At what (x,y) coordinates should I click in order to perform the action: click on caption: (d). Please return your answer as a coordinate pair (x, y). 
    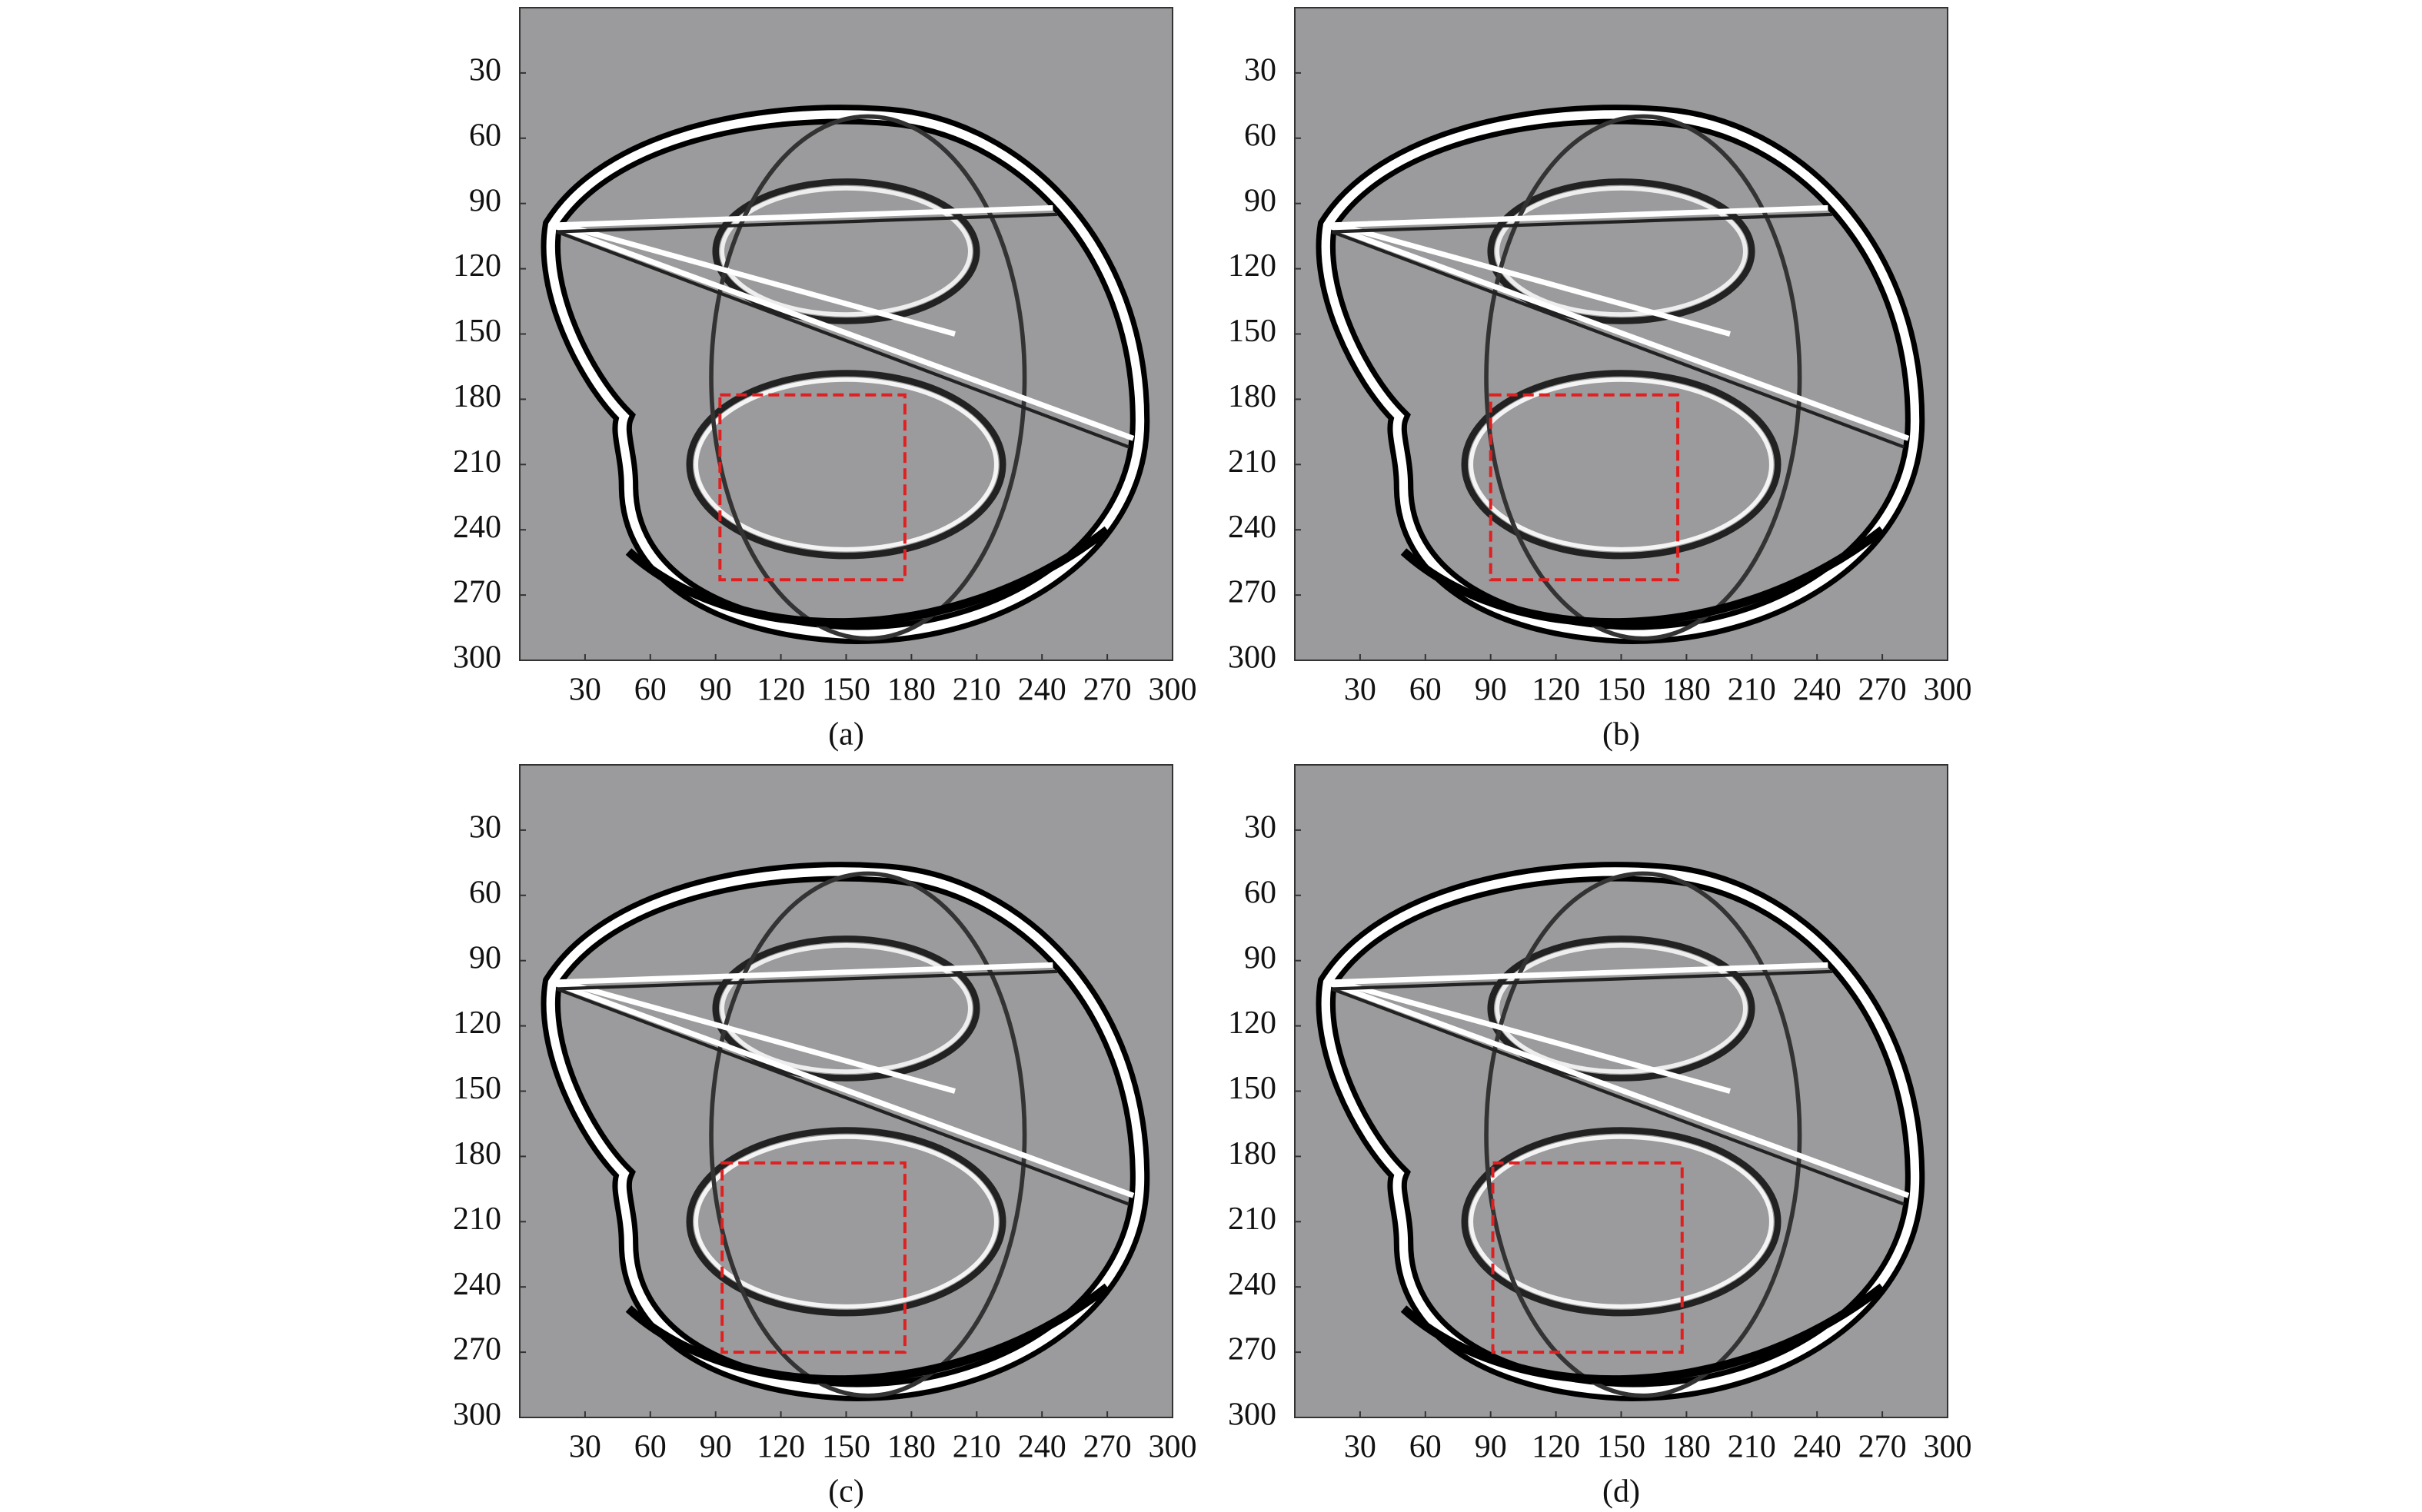
    Looking at the image, I should click on (1621, 1492).